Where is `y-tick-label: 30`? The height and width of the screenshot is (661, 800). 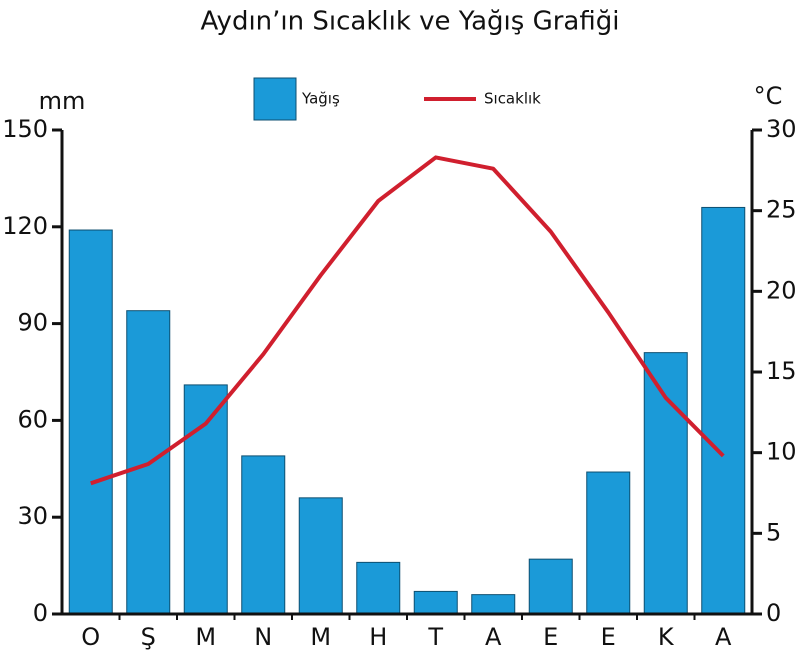 y-tick-label: 30 is located at coordinates (32, 516).